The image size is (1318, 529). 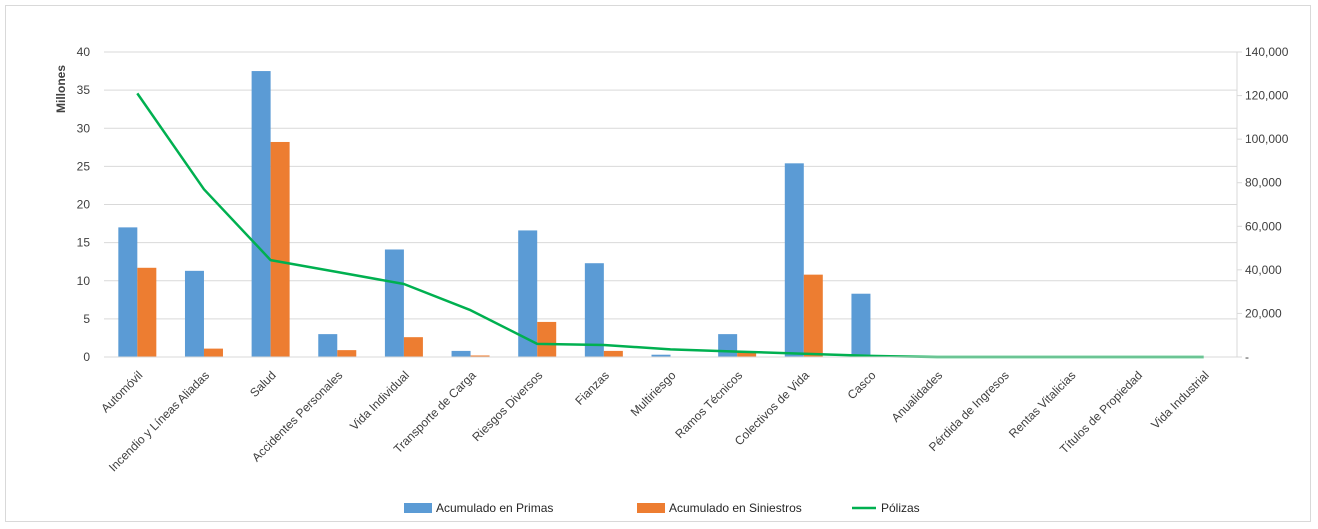 I want to click on x-tick-label: Vida Industrial, so click(x=1180, y=400).